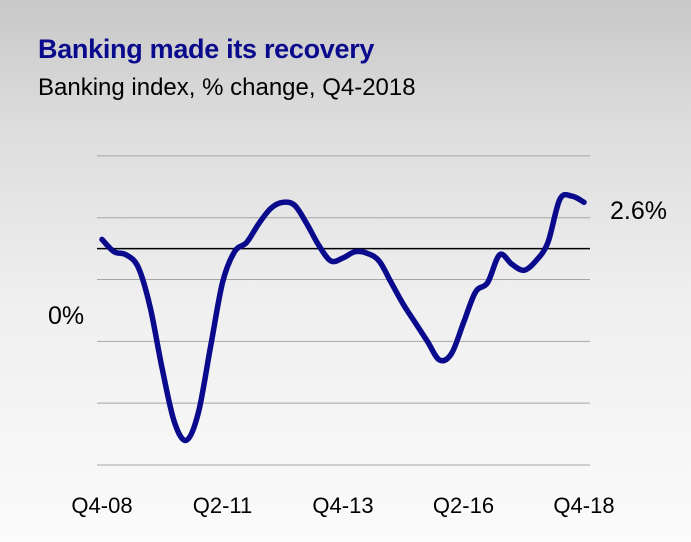  Describe the element at coordinates (342, 505) in the screenshot. I see `x-tick-label: Q4-13` at that location.